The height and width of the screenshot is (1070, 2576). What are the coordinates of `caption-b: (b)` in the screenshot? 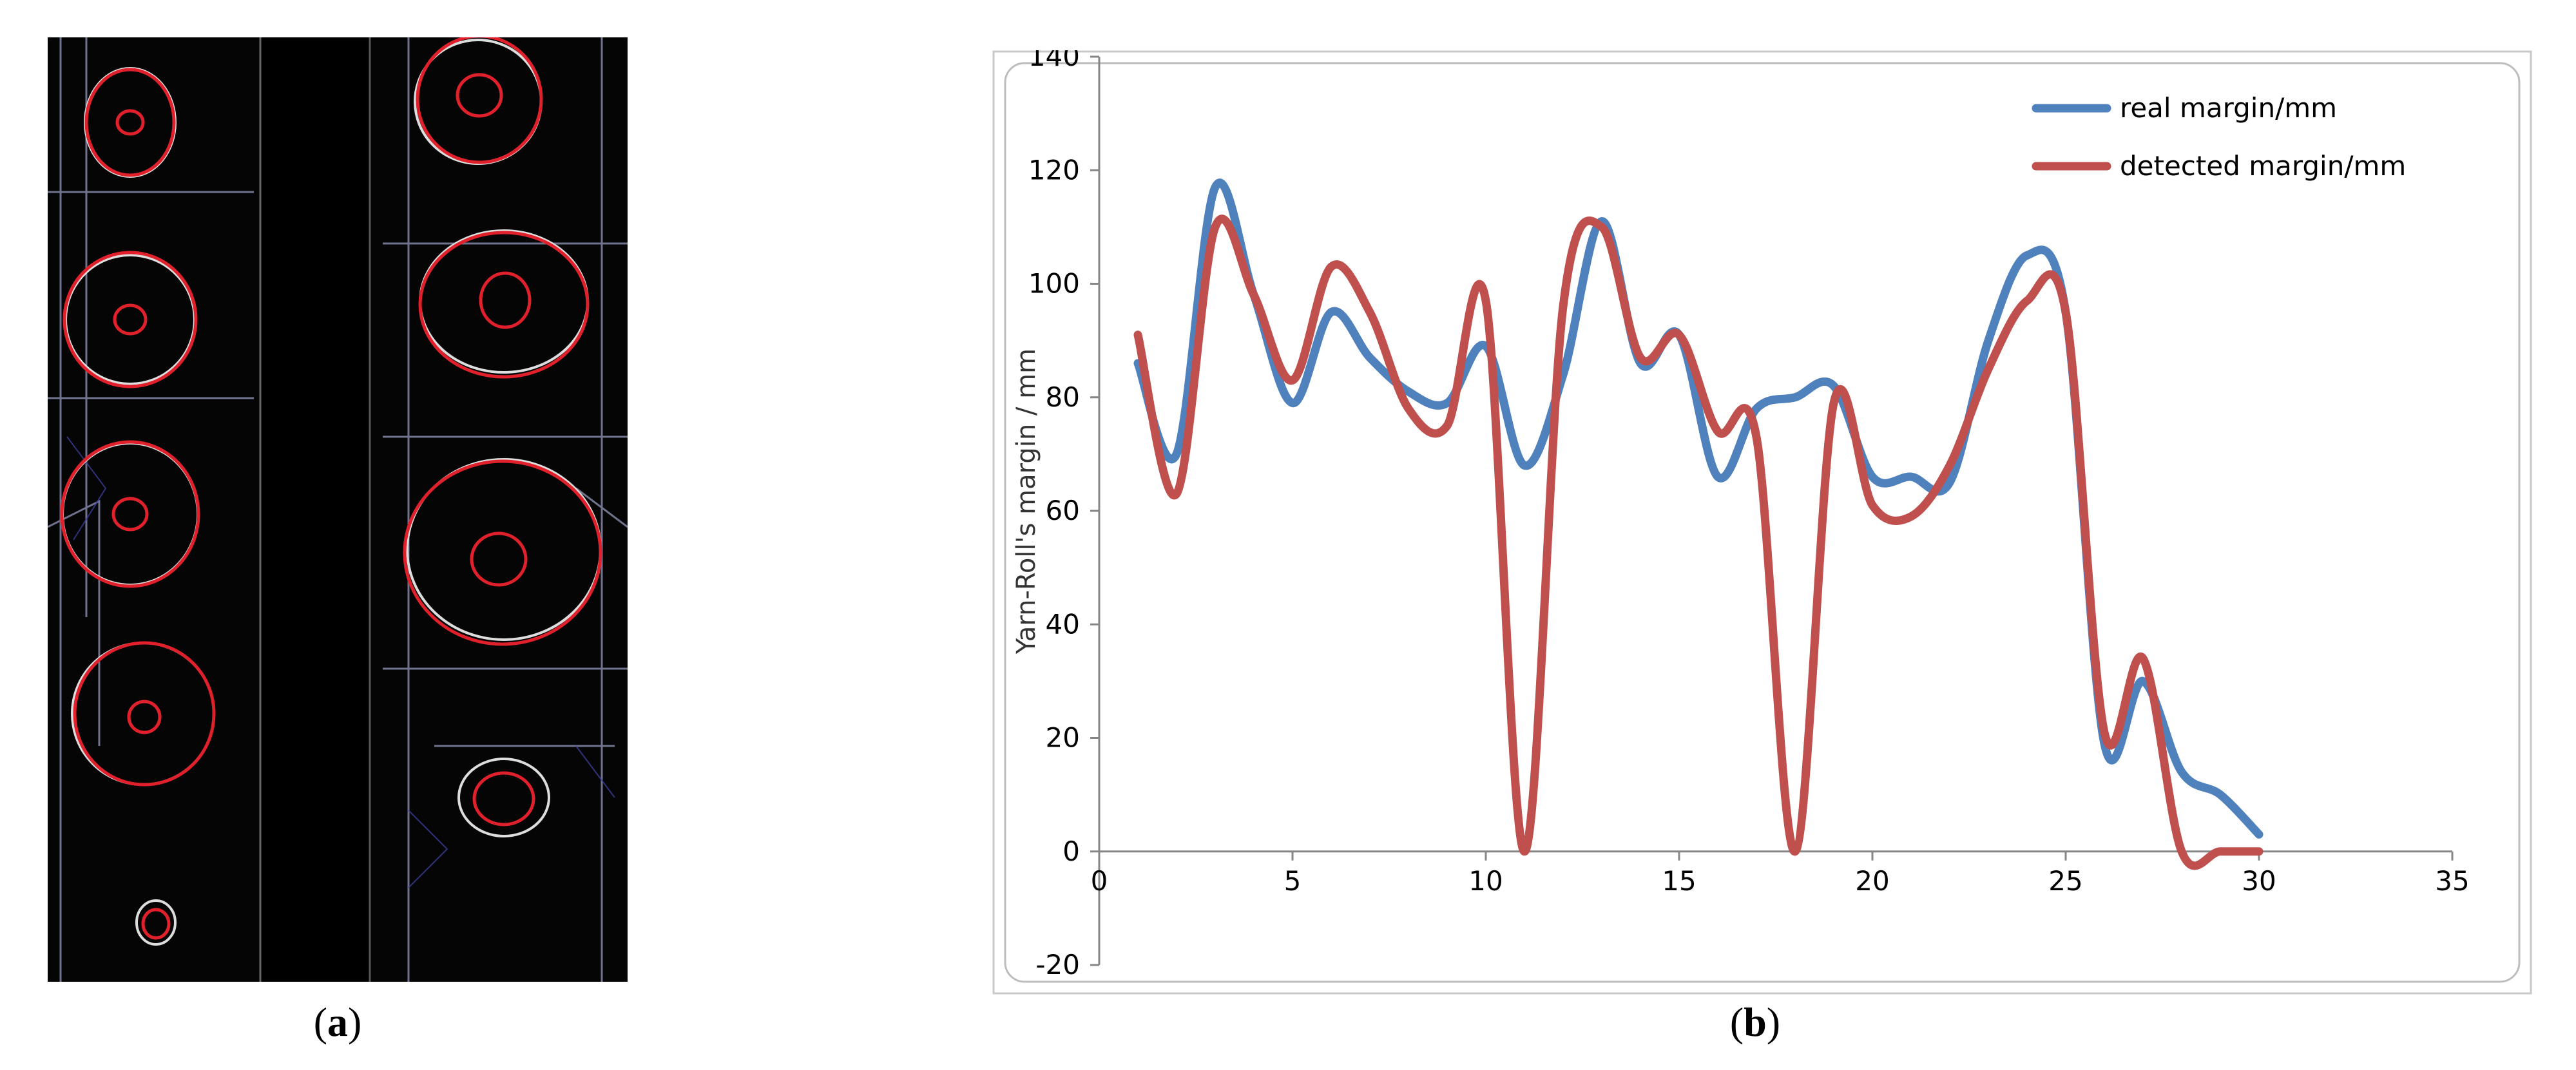 It's located at (1755, 1022).